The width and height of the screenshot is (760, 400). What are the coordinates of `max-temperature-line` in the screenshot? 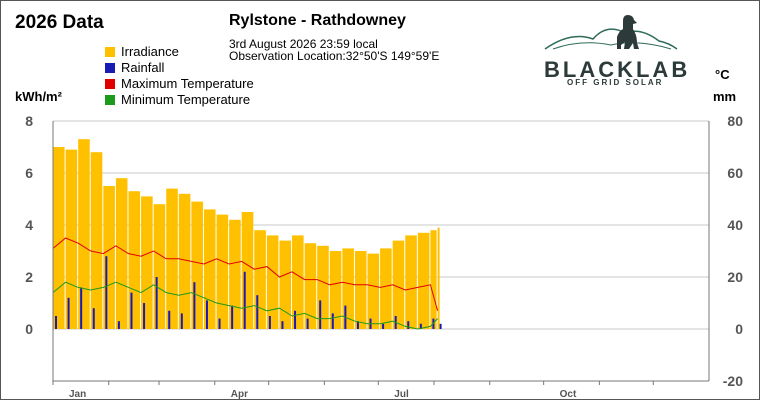 It's located at (245, 274).